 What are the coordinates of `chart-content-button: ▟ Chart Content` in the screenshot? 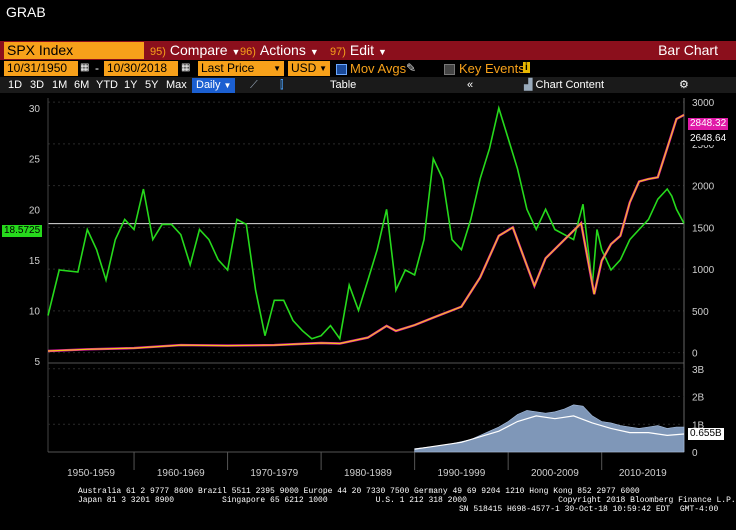 It's located at (564, 85).